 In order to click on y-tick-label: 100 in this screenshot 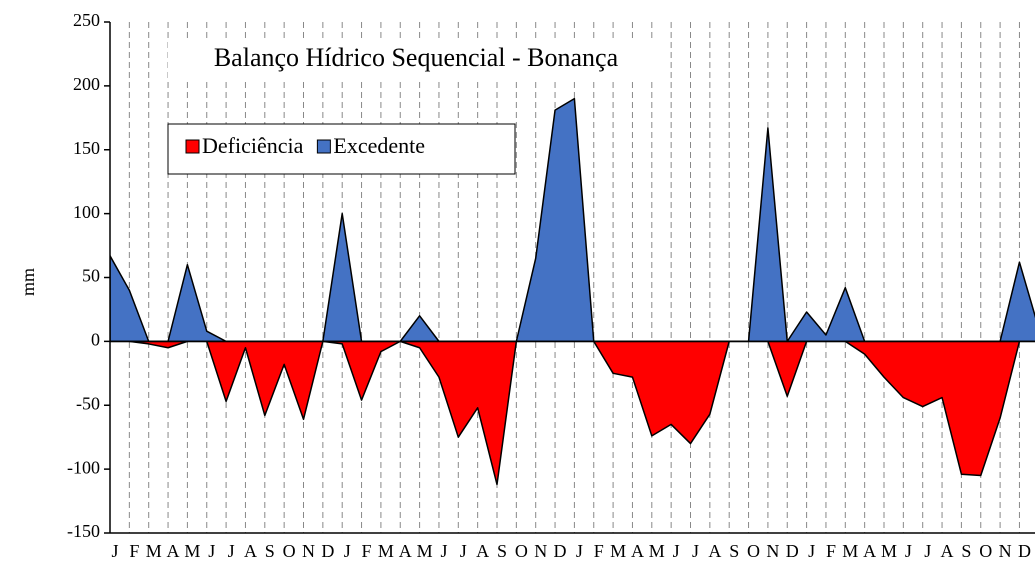, I will do `click(86, 212)`.